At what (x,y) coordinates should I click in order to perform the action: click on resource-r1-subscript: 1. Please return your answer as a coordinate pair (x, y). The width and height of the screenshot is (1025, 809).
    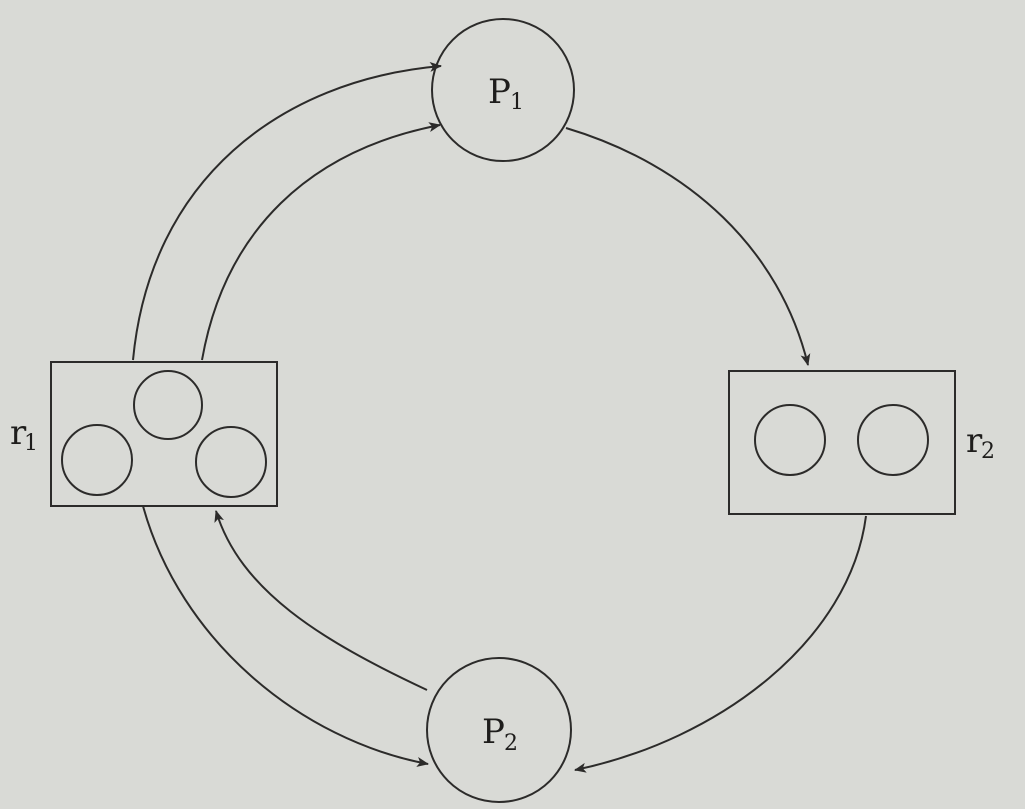
    Looking at the image, I should click on (31, 443).